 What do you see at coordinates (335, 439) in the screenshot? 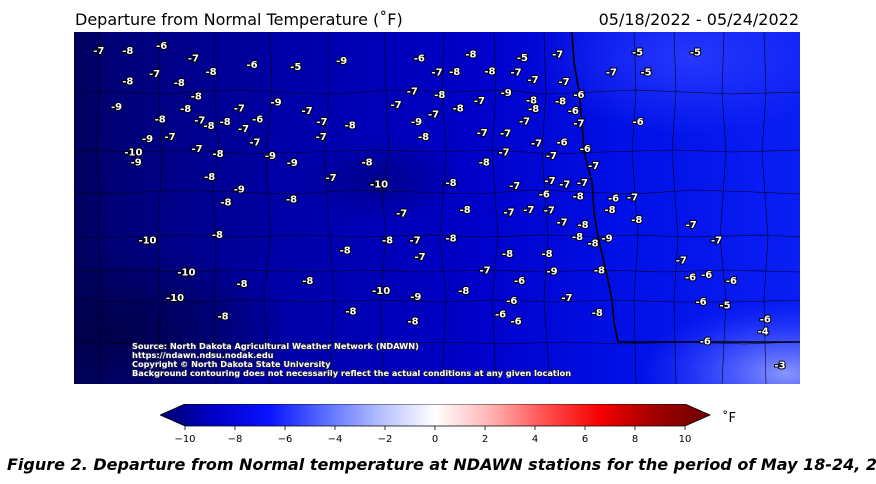
I see `colorbar-tick-label: −4` at bounding box center [335, 439].